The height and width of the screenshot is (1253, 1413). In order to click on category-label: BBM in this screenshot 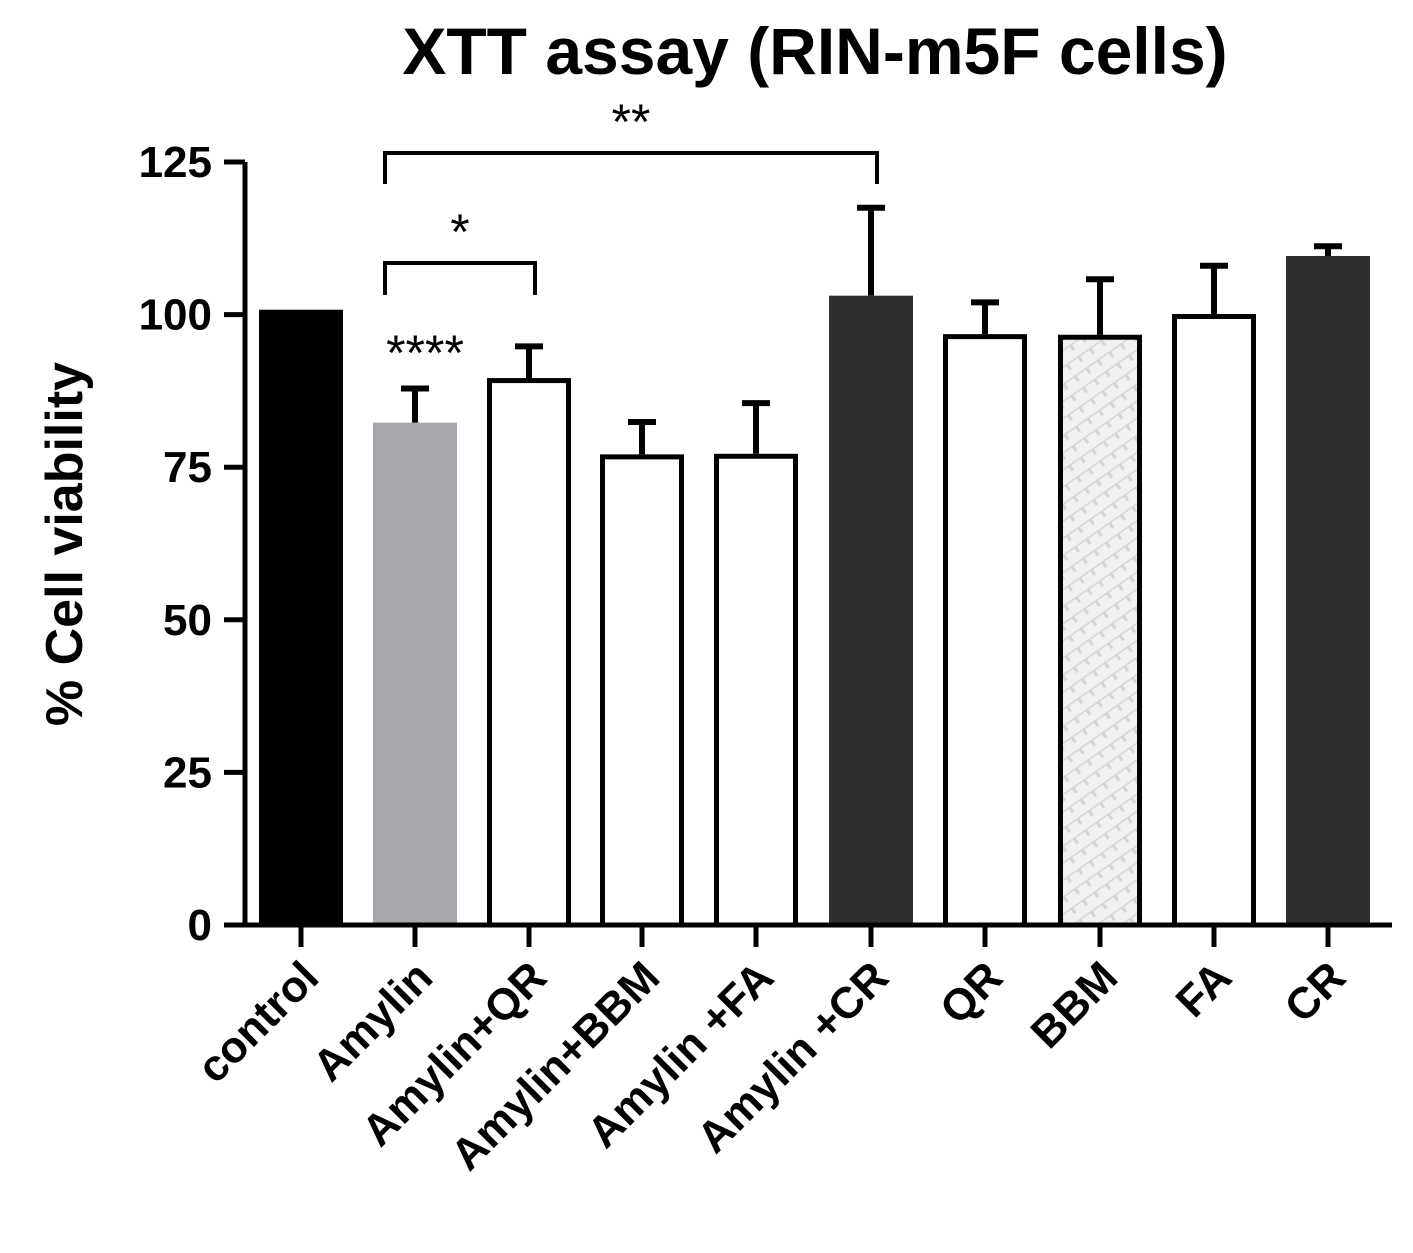, I will do `click(1075, 1005)`.